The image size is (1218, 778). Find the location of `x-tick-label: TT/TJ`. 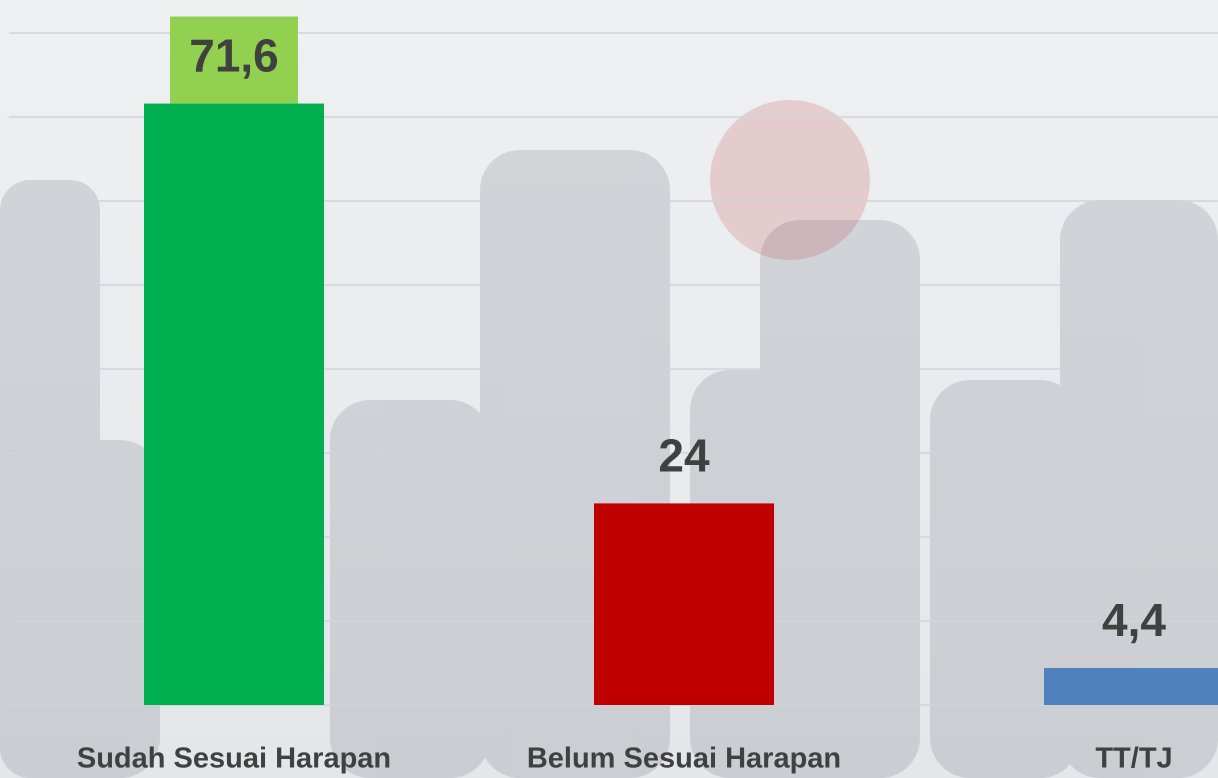

x-tick-label: TT/TJ is located at coordinates (1133, 759).